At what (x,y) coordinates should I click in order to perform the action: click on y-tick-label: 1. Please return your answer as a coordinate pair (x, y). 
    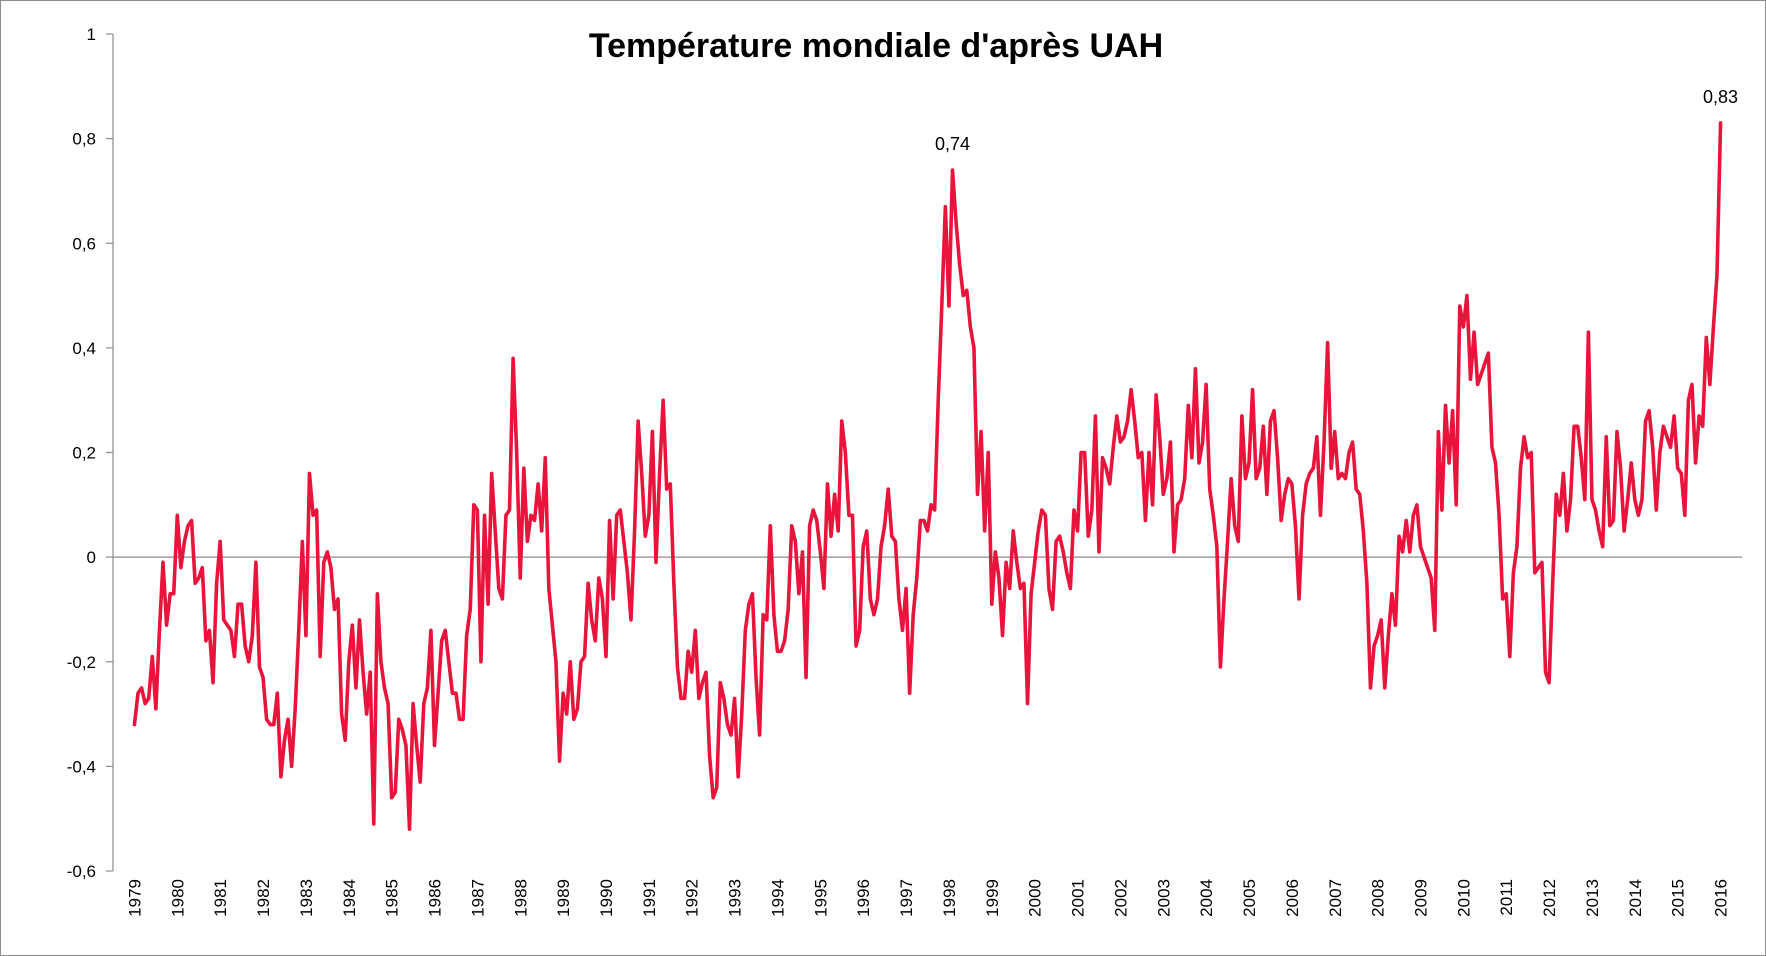
    Looking at the image, I should click on (91, 34).